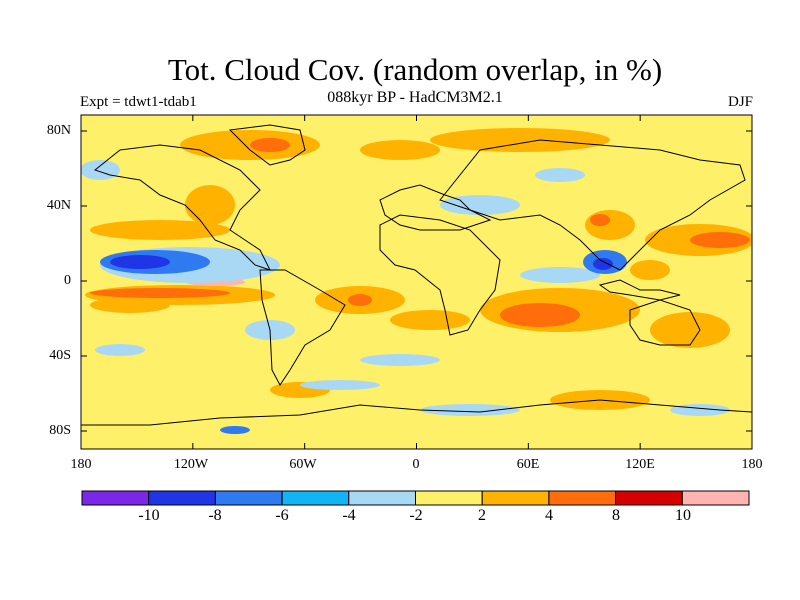 This screenshot has width=800, height=600. What do you see at coordinates (549, 515) in the screenshot?
I see `colorbar-label: 4` at bounding box center [549, 515].